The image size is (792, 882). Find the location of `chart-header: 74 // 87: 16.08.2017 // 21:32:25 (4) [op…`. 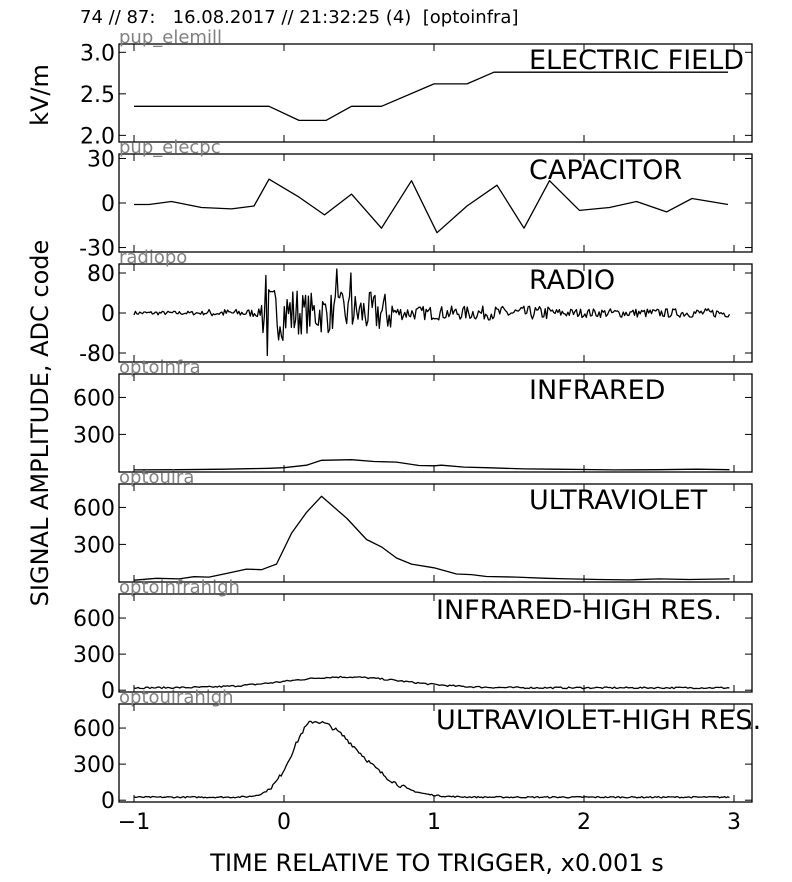

chart-header: 74 // 87: 16.08.2017 // 21:32:25 (4) [op… is located at coordinates (299, 17).